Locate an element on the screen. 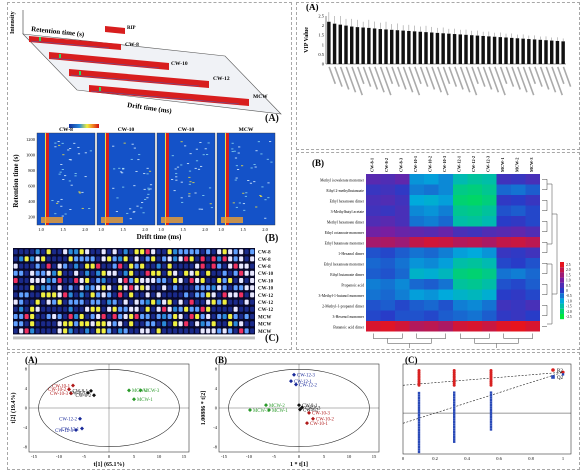  heat-row-label: 3-Hexenol monomer is located at coordinates (348, 317).